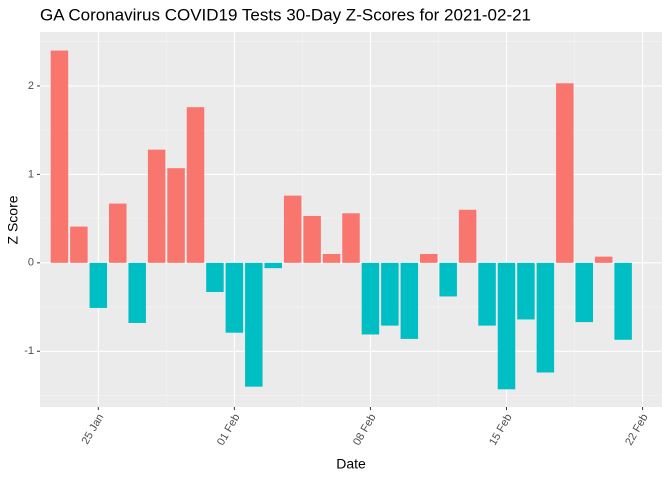 Image resolution: width=672 pixels, height=485 pixels. Describe the element at coordinates (29, 351) in the screenshot. I see `y-tick-label: -1` at that location.